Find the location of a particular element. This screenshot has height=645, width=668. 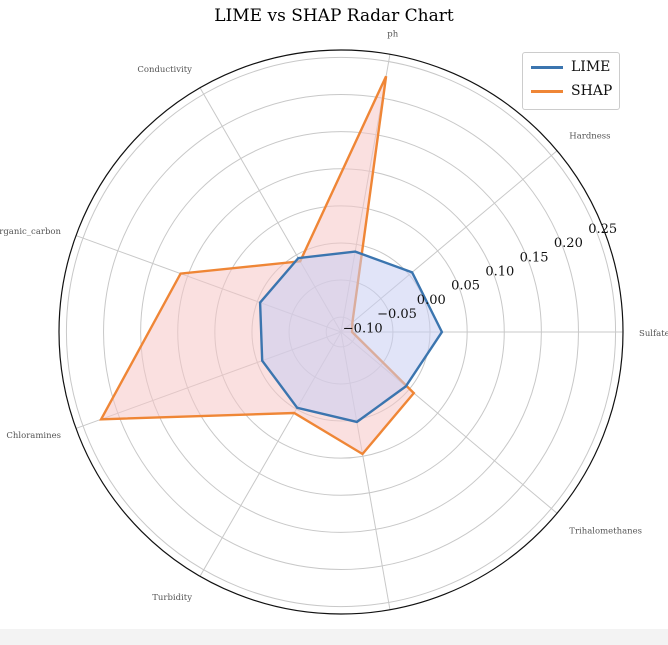

legend-label-shap: SHAP is located at coordinates (592, 91).